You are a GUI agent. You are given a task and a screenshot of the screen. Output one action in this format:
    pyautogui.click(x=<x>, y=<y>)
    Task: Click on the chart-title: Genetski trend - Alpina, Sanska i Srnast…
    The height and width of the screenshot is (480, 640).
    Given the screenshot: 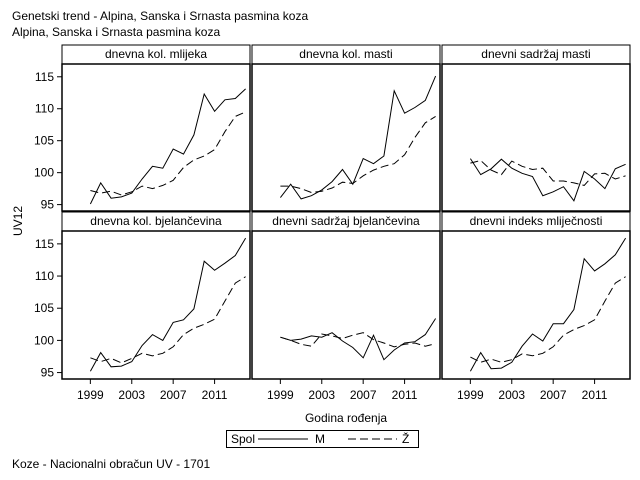 What is the action you would take?
    pyautogui.click(x=160, y=16)
    